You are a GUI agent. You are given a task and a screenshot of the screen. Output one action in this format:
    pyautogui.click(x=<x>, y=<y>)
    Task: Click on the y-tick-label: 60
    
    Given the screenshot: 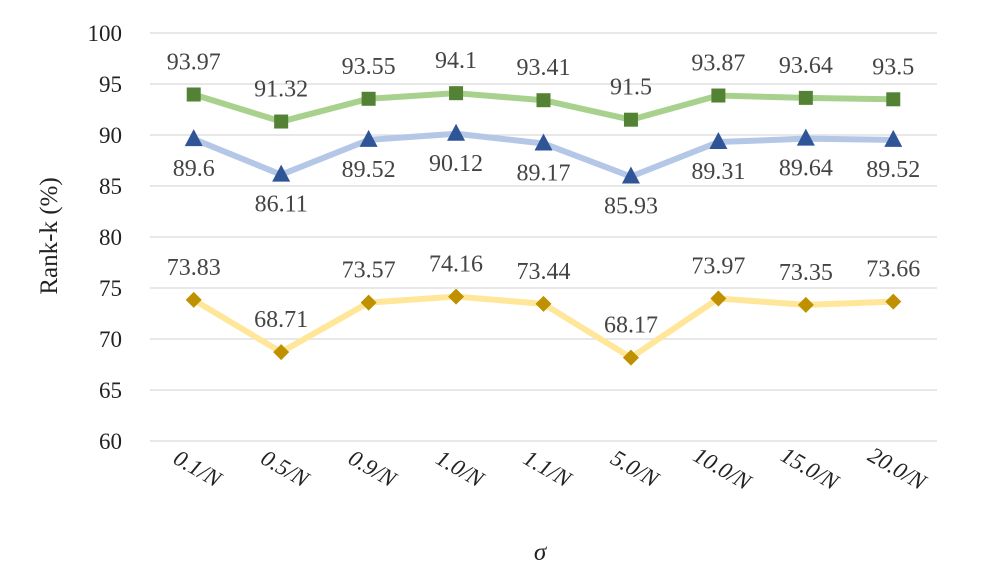 What is the action you would take?
    pyautogui.click(x=110, y=441)
    